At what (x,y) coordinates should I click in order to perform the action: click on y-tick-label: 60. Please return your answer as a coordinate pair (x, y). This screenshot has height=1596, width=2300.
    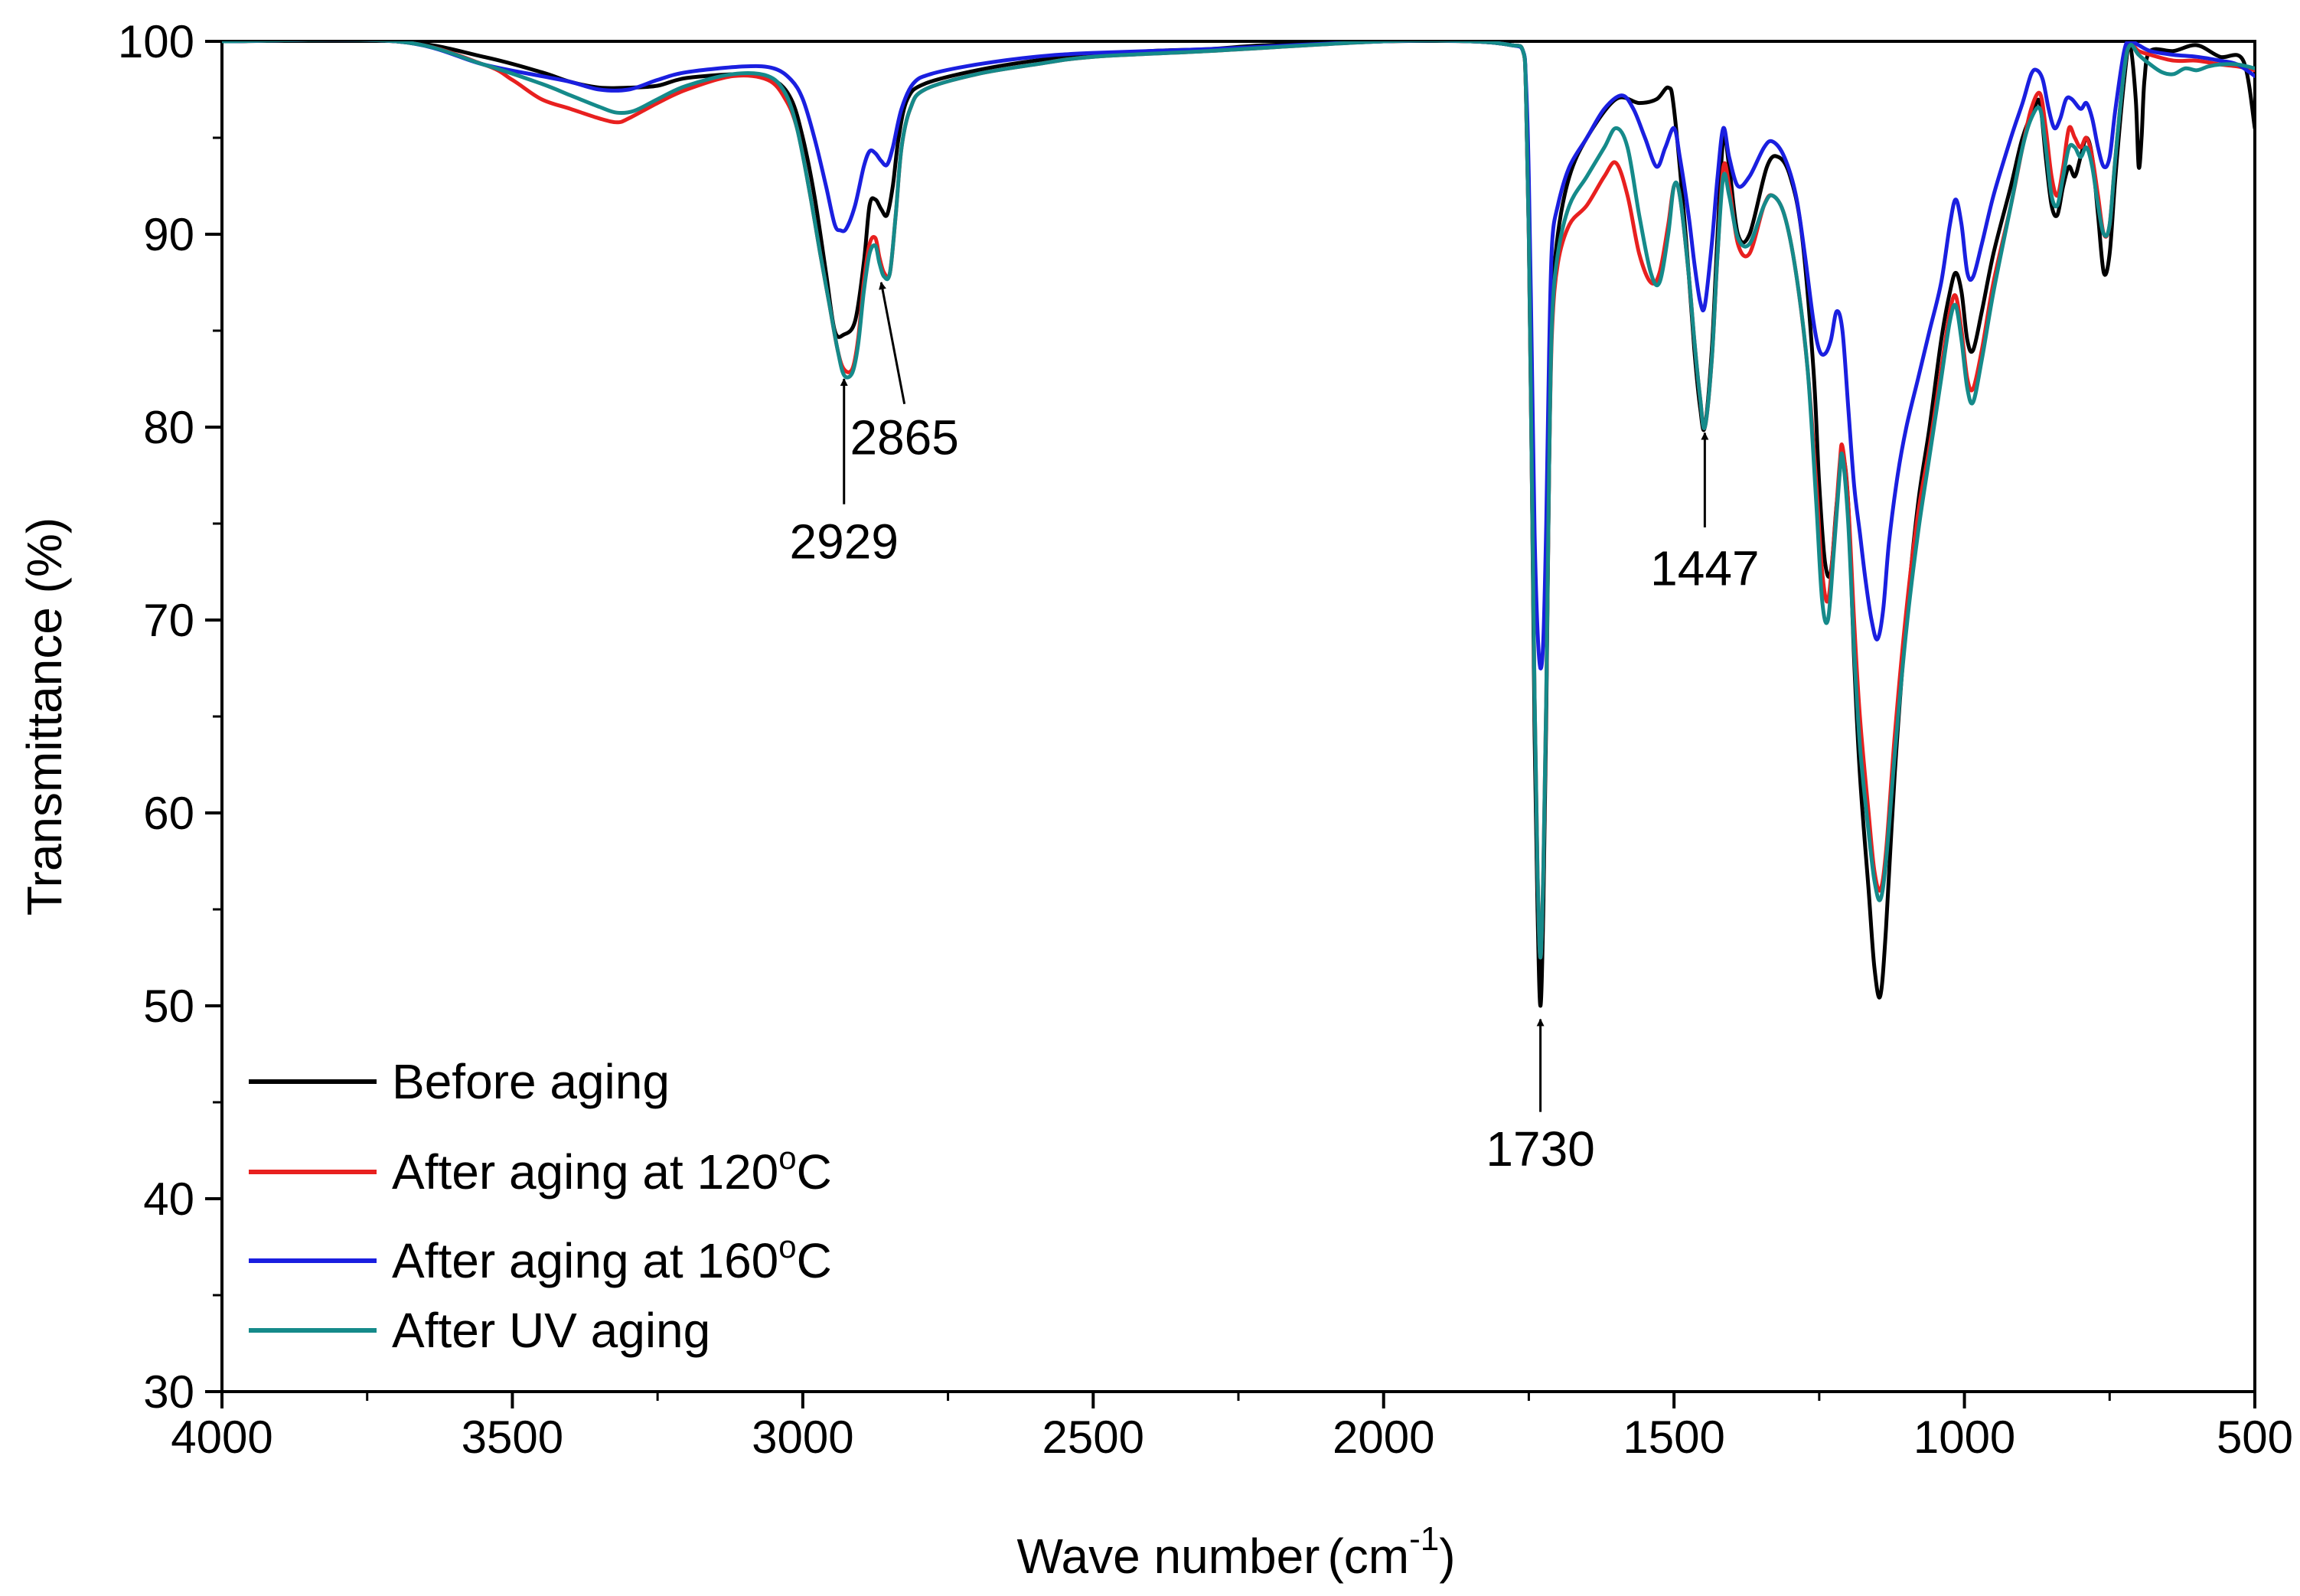
    Looking at the image, I should click on (168, 813).